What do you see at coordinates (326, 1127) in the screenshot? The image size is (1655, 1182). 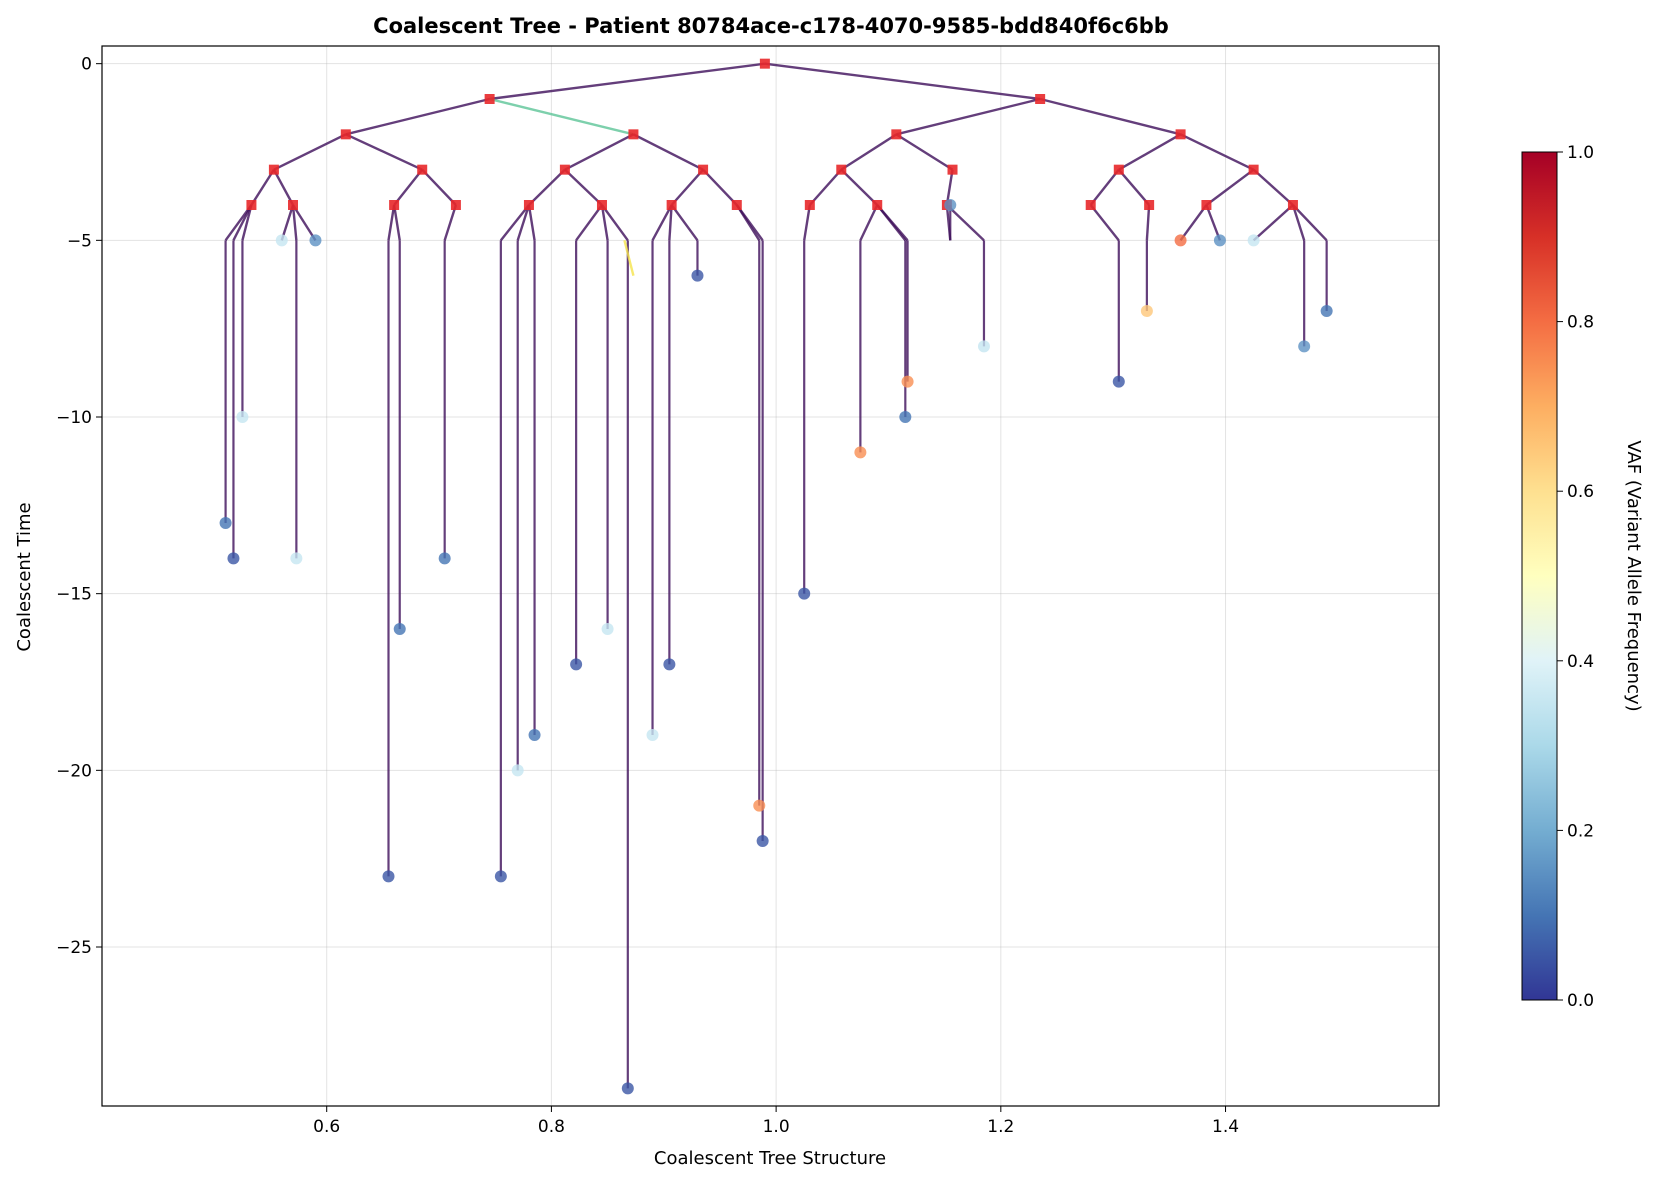 I see `x-tick-label: 0.6` at bounding box center [326, 1127].